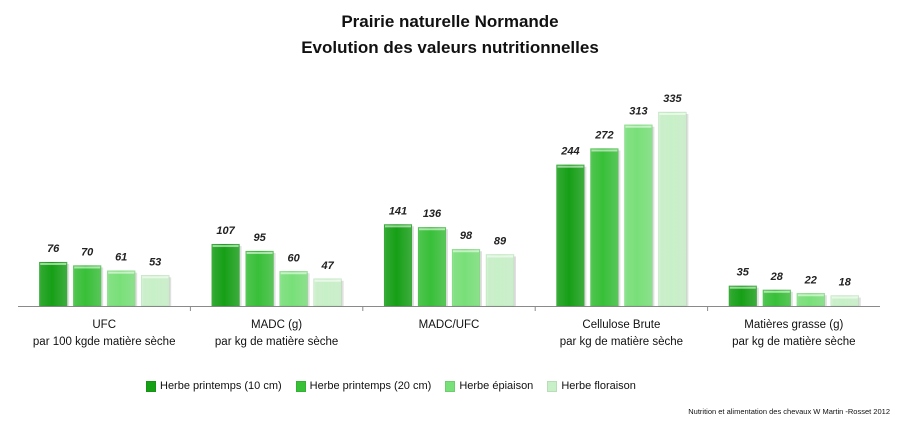  What do you see at coordinates (569, 152) in the screenshot?
I see `data-label: 244` at bounding box center [569, 152].